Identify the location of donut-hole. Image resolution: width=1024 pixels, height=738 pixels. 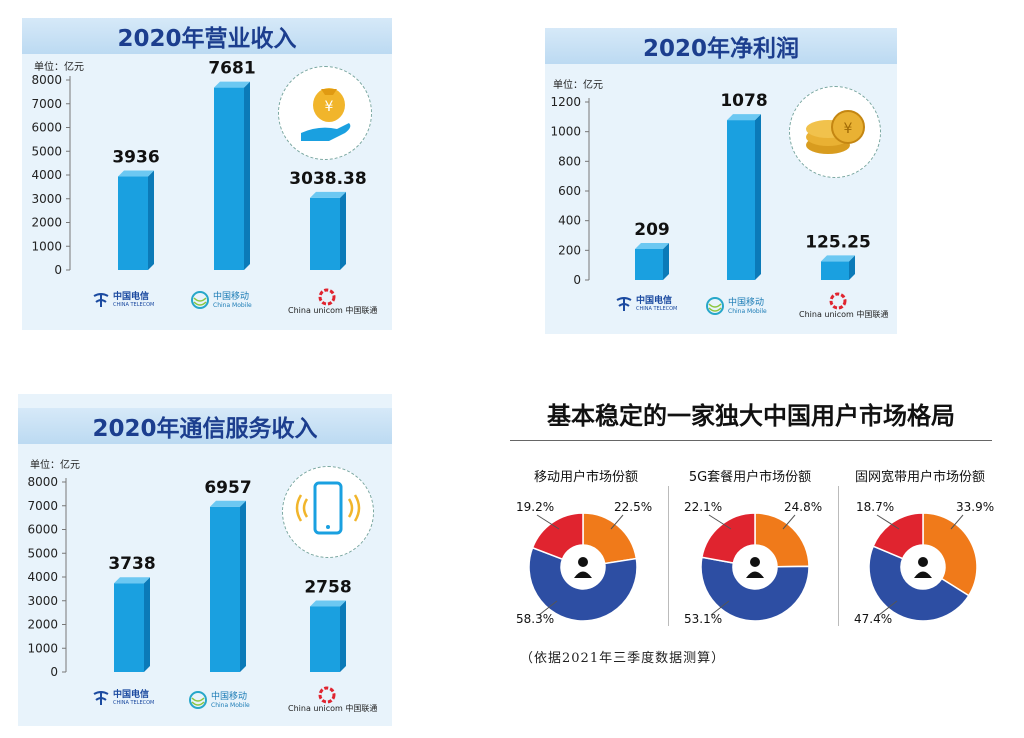
(583, 567).